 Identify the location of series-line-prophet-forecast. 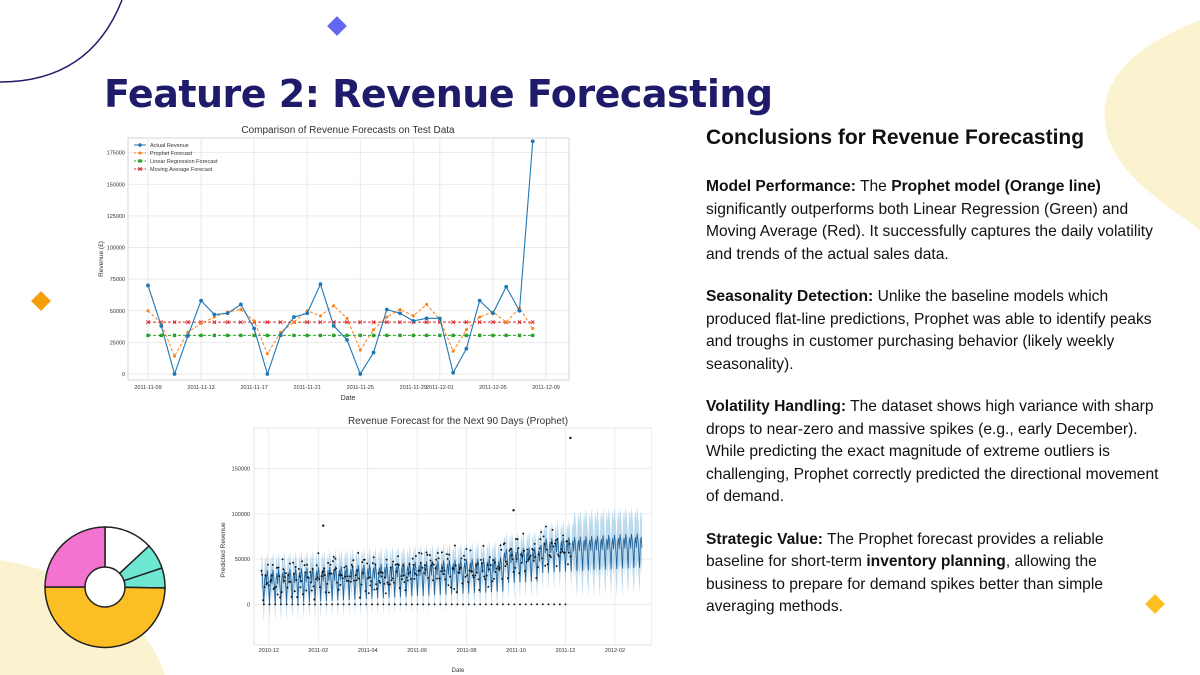
(340, 330).